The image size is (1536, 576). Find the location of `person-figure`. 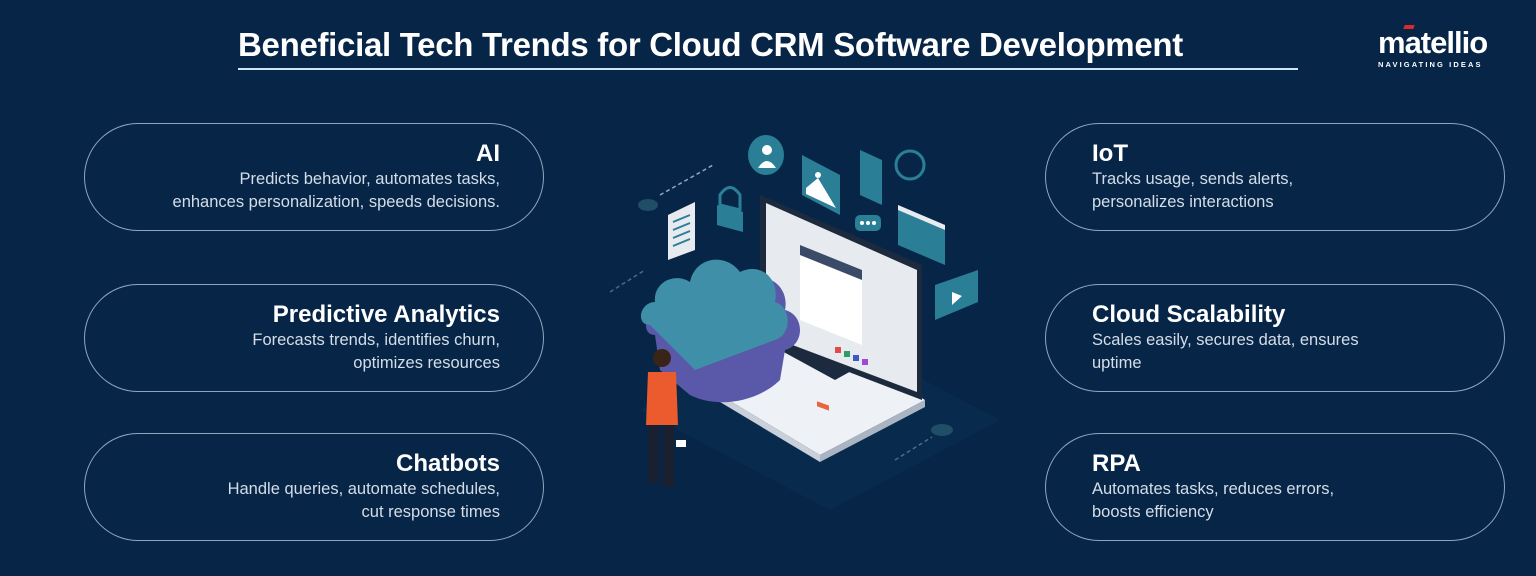

person-figure is located at coordinates (666, 418).